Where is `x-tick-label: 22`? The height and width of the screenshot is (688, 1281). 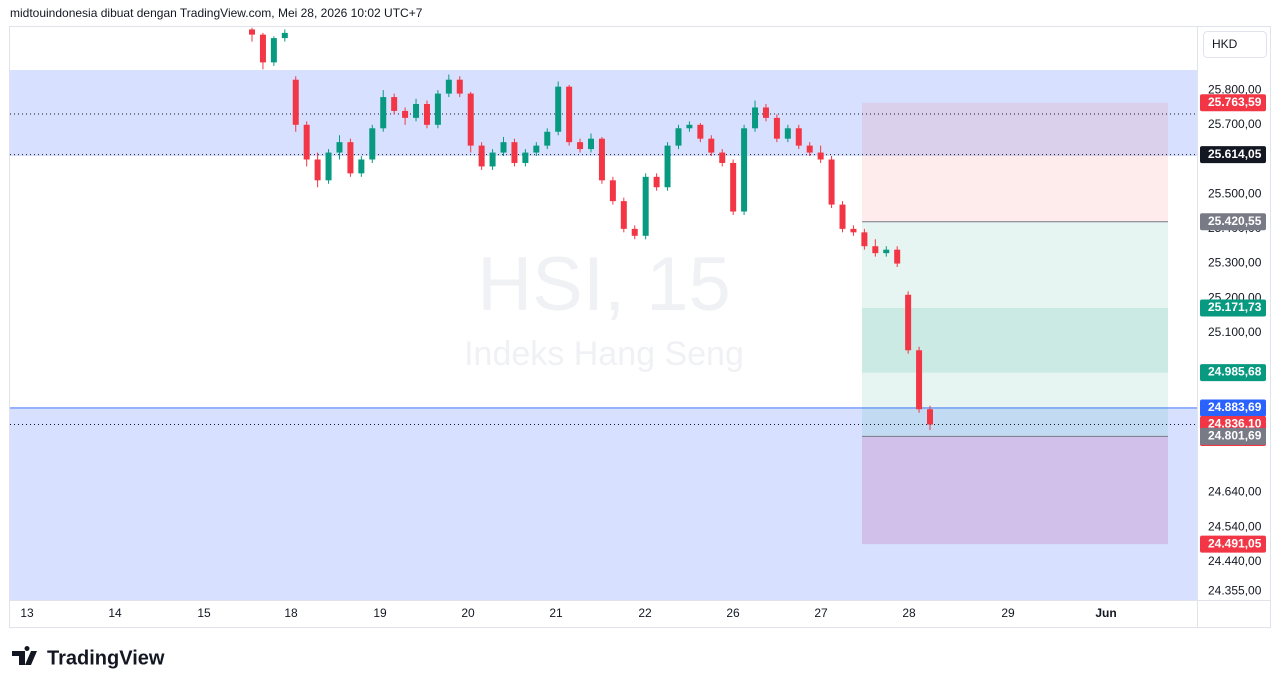 x-tick-label: 22 is located at coordinates (645, 613).